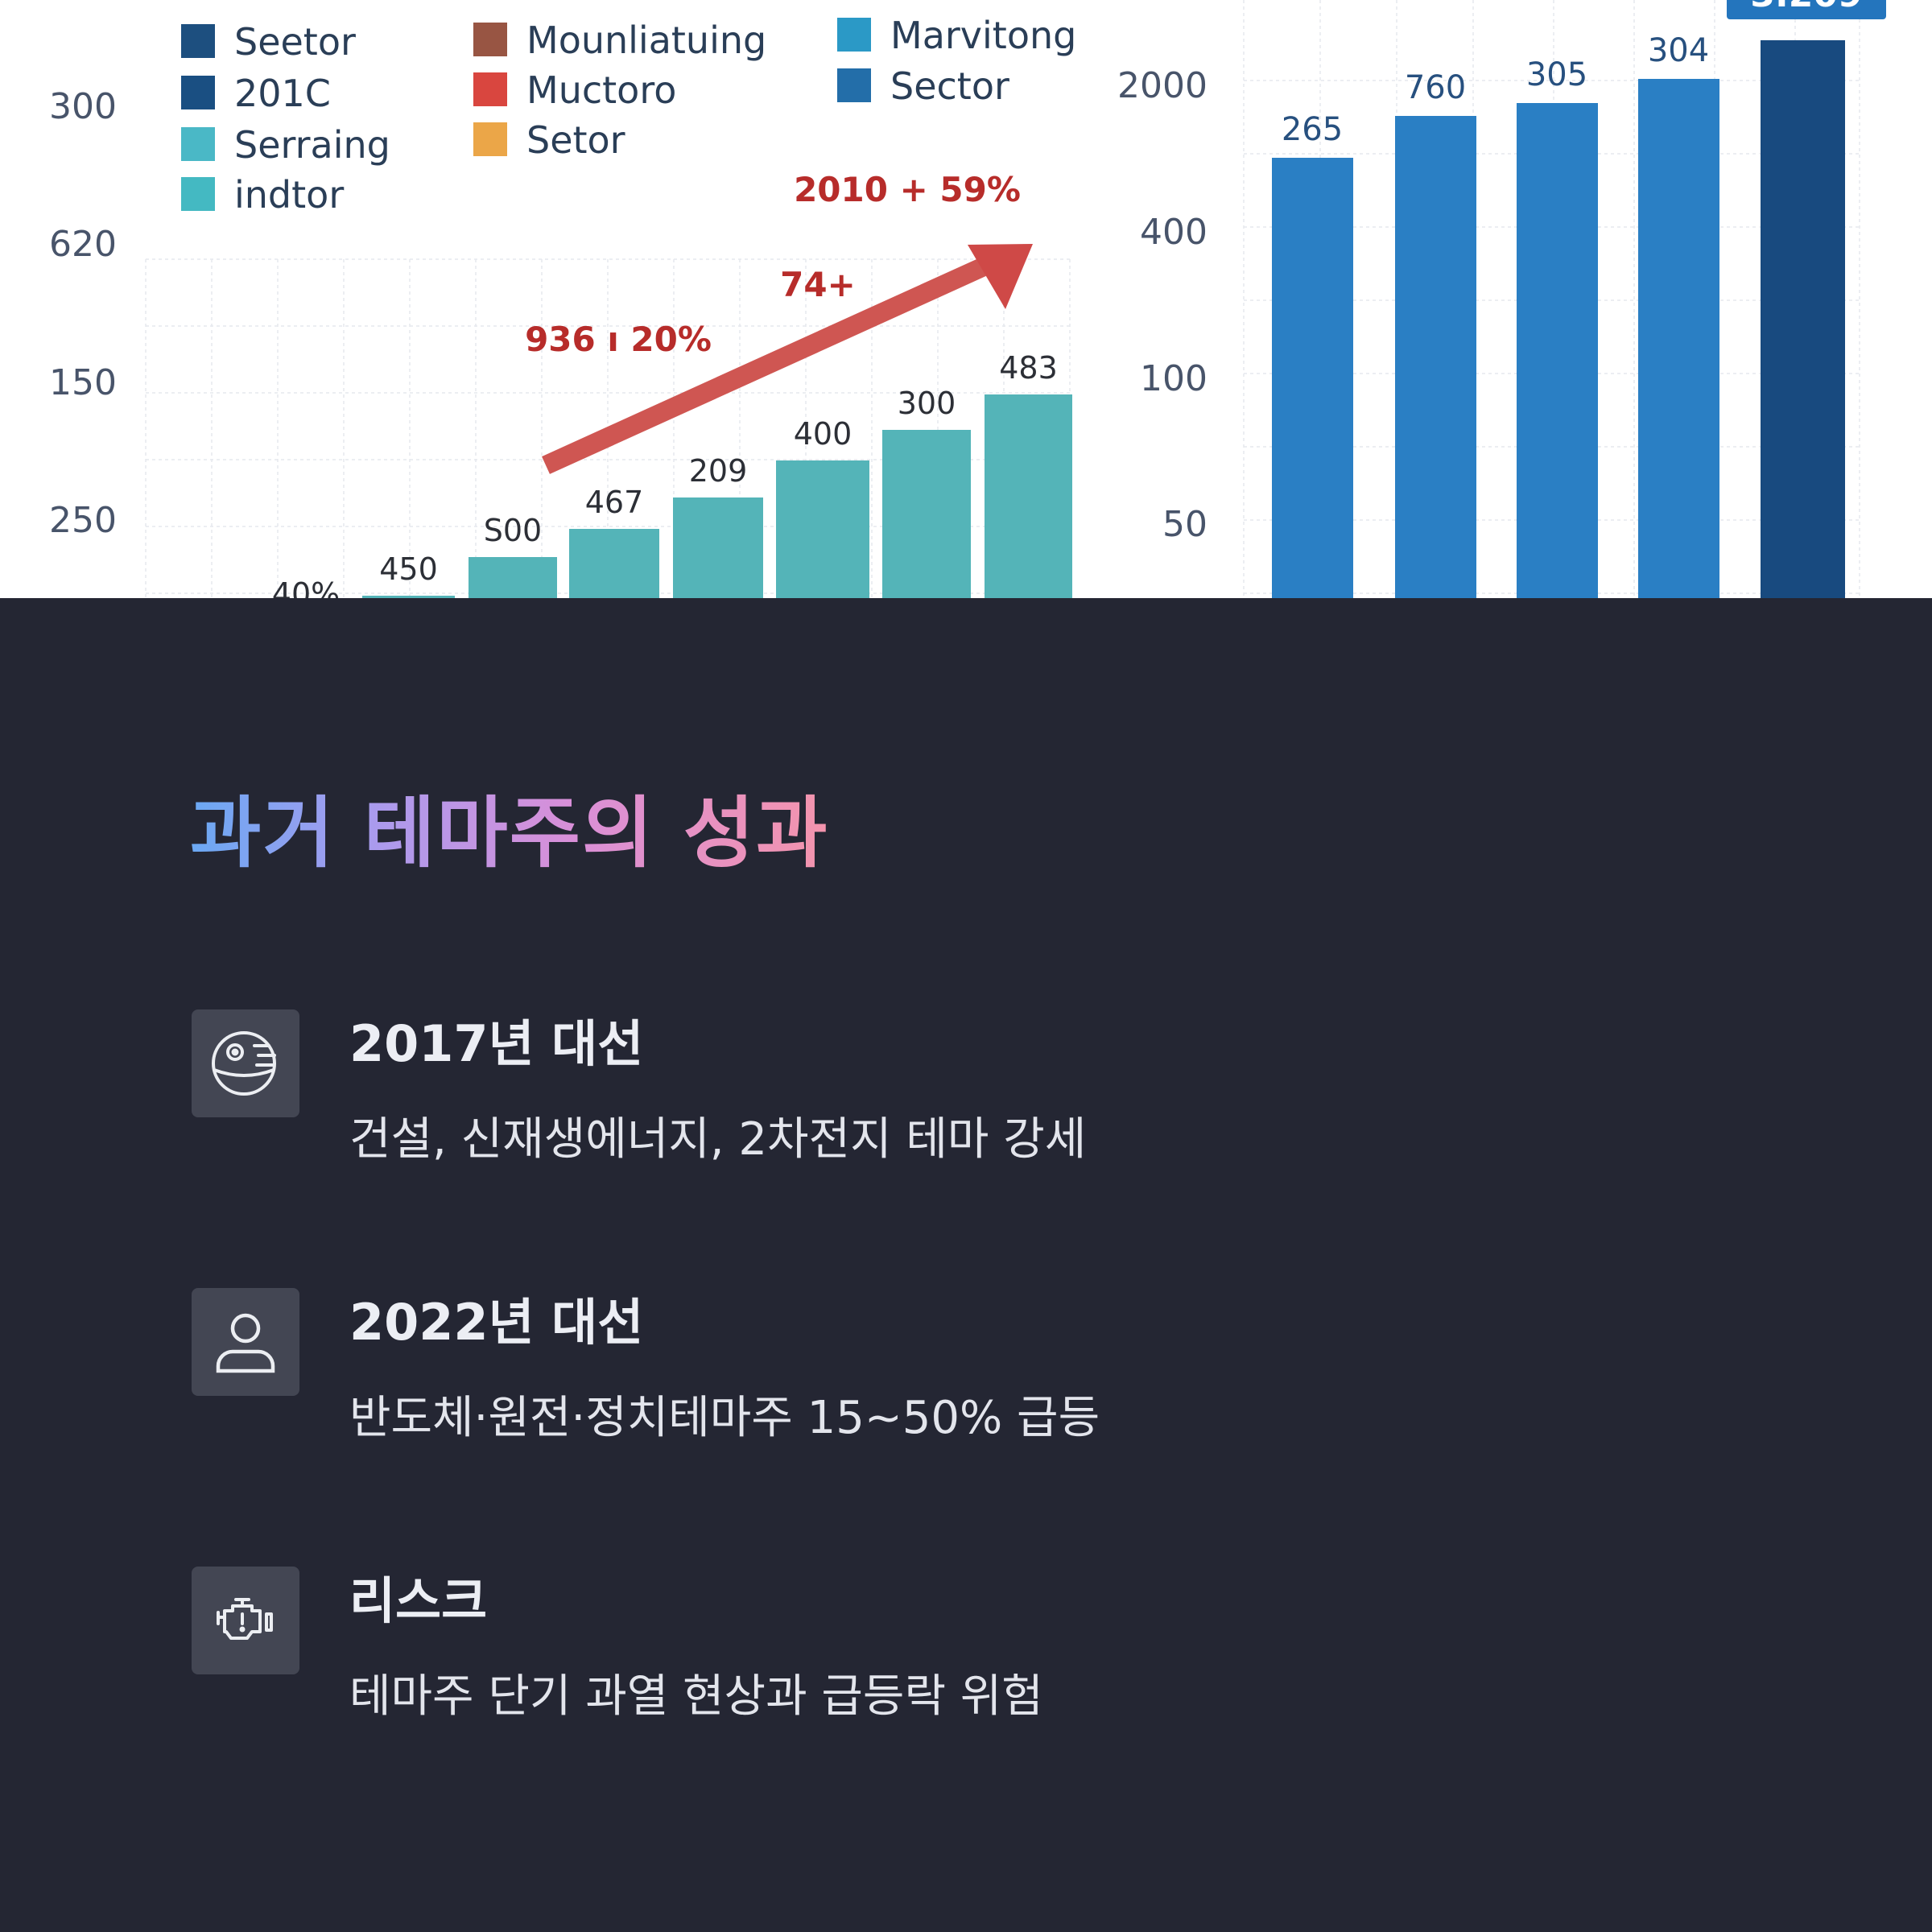  What do you see at coordinates (1174, 378) in the screenshot?
I see `y-tick-label: 100` at bounding box center [1174, 378].